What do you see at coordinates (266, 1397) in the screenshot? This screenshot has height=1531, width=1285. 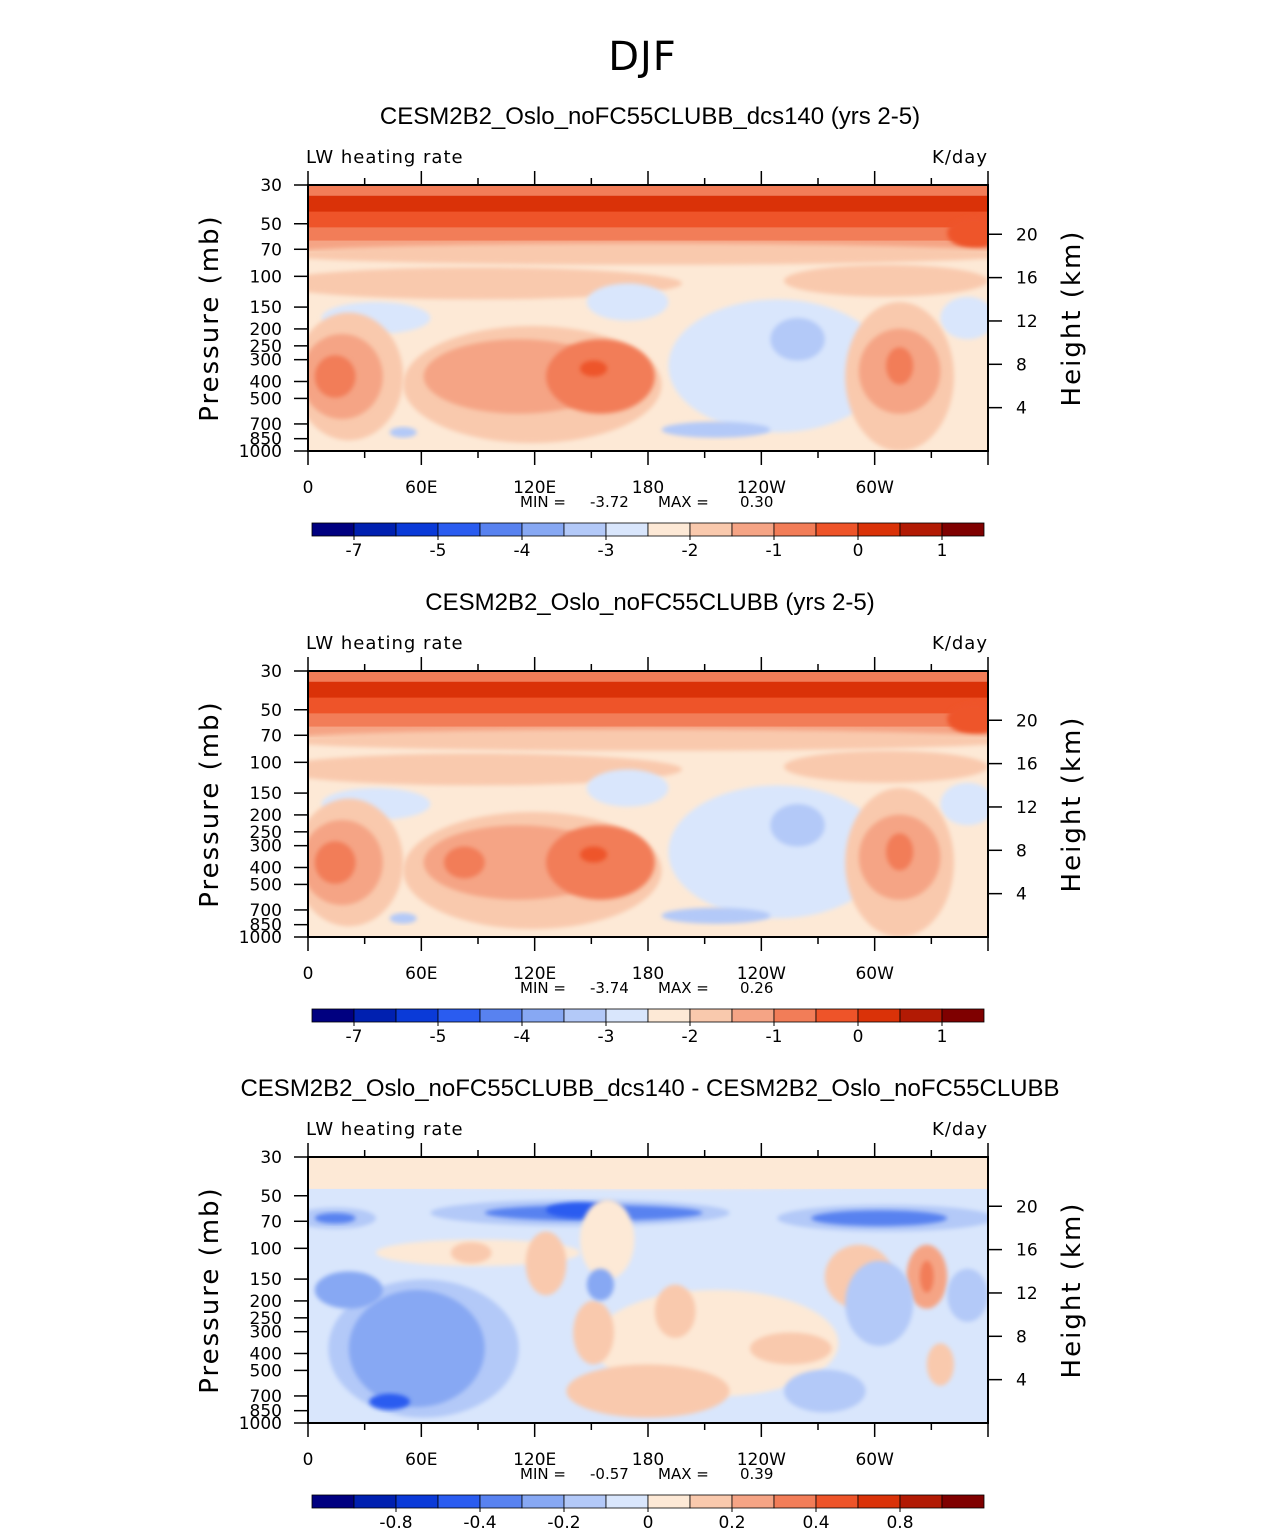 I see `y-tick-label: 700` at bounding box center [266, 1397].